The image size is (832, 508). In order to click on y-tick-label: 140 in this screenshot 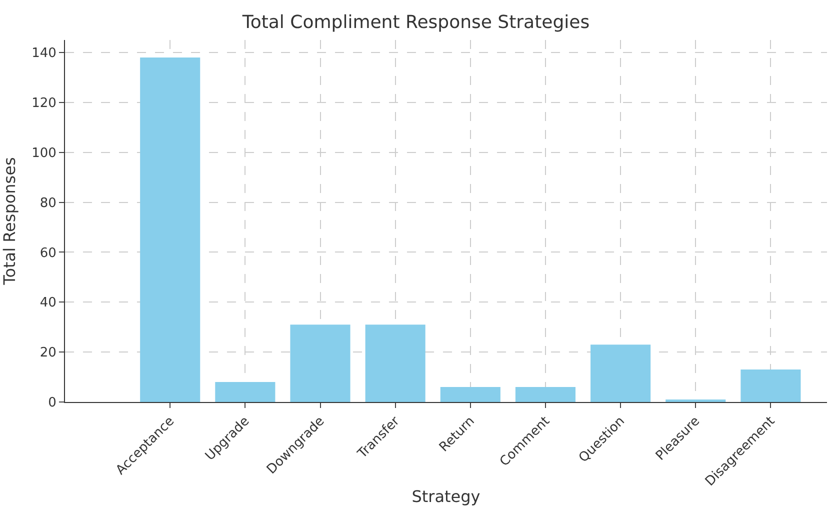, I will do `click(44, 54)`.